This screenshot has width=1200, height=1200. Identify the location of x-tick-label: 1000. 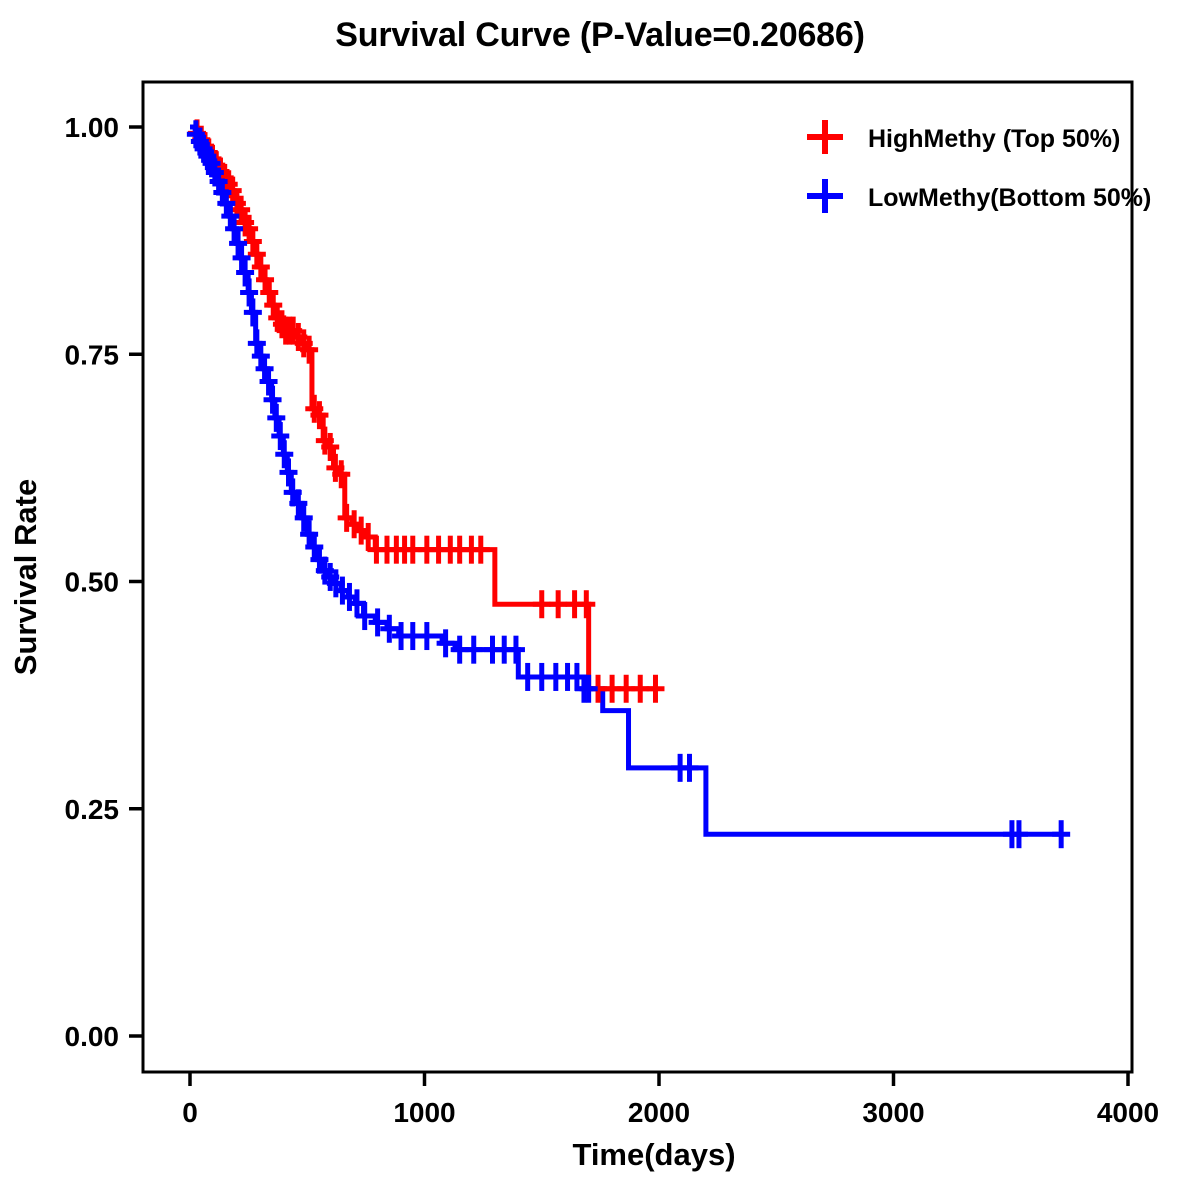
(424, 1112).